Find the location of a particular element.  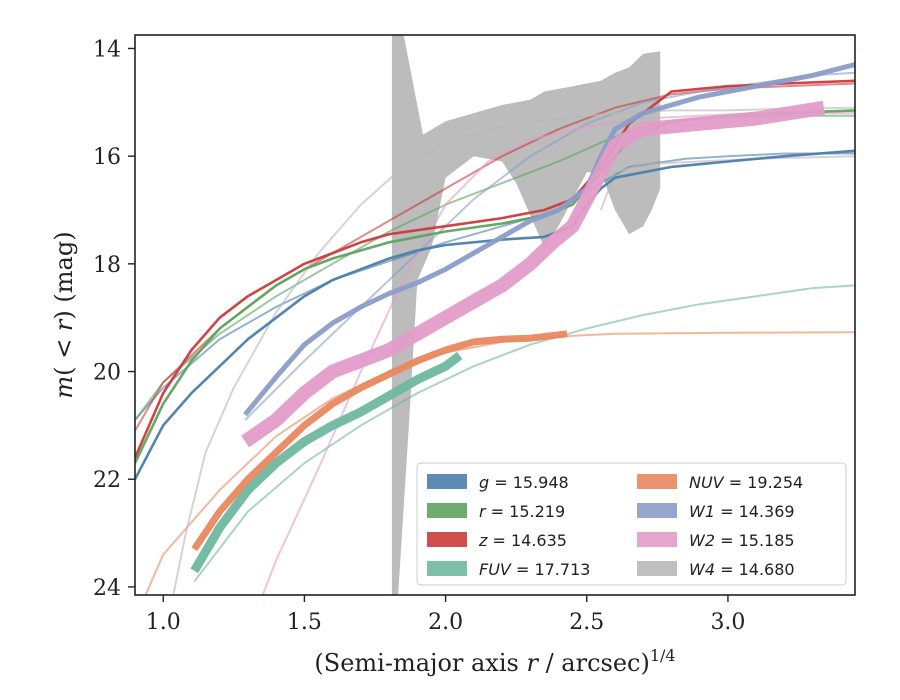

legend-label-nuv: NUV = 19.254 is located at coordinates (746, 482).